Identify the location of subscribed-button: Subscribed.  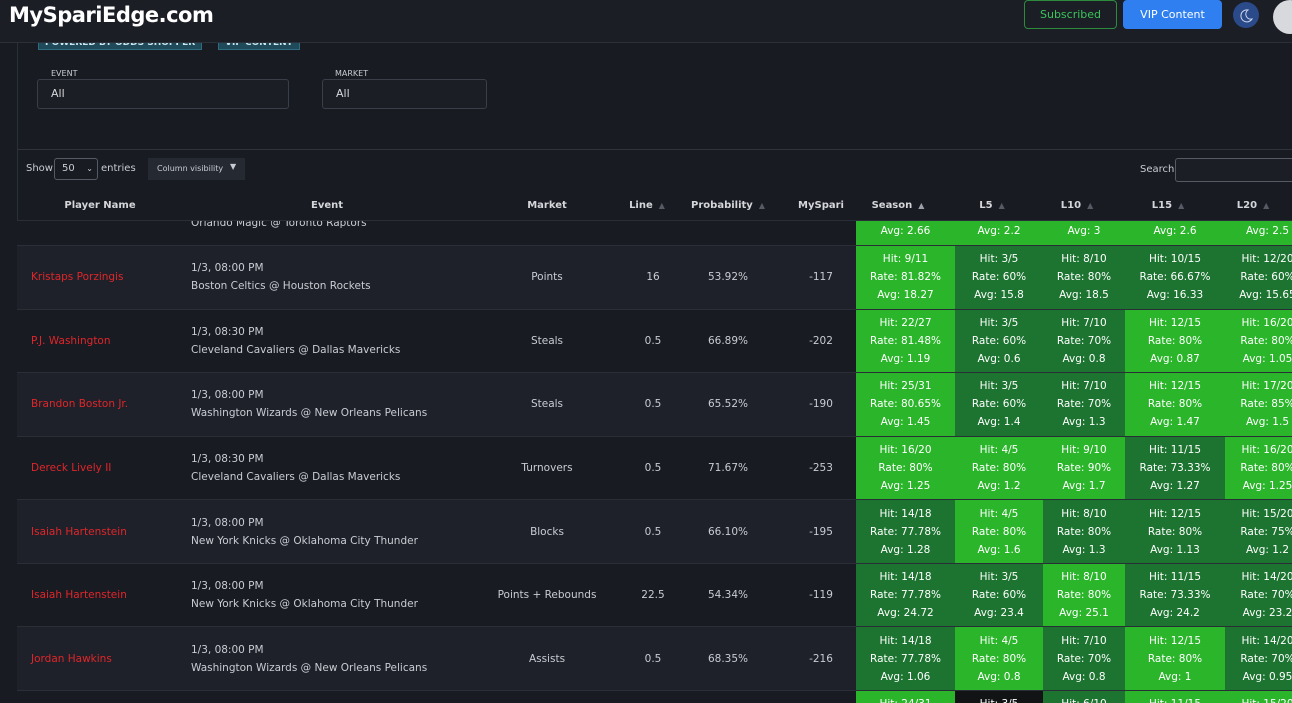
(1070, 14).